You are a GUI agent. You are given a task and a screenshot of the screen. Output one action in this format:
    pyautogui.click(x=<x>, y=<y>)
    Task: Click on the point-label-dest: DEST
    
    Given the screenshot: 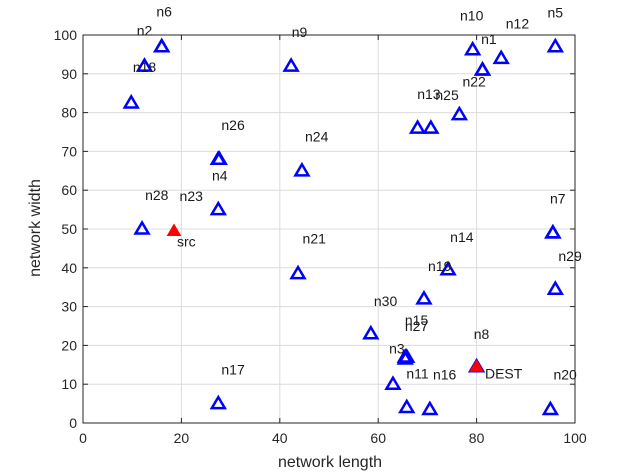 What is the action you would take?
    pyautogui.click(x=504, y=373)
    